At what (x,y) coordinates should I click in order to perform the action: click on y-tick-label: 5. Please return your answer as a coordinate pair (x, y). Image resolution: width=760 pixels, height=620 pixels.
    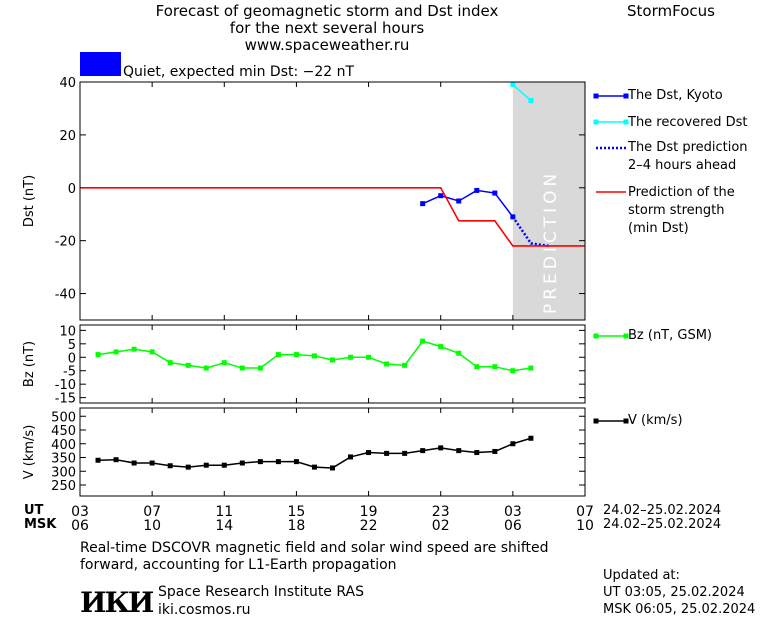
    Looking at the image, I should click on (72, 345).